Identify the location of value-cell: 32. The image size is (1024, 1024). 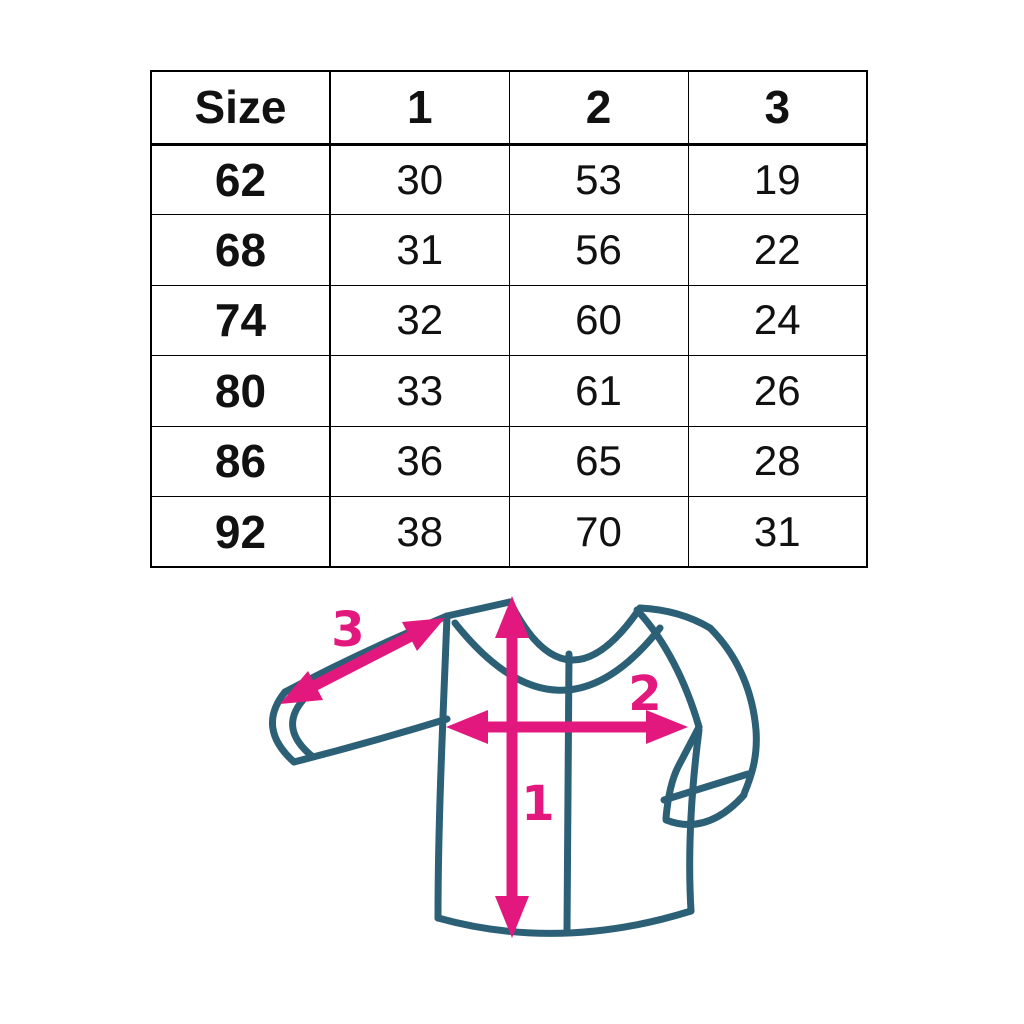
(419, 320).